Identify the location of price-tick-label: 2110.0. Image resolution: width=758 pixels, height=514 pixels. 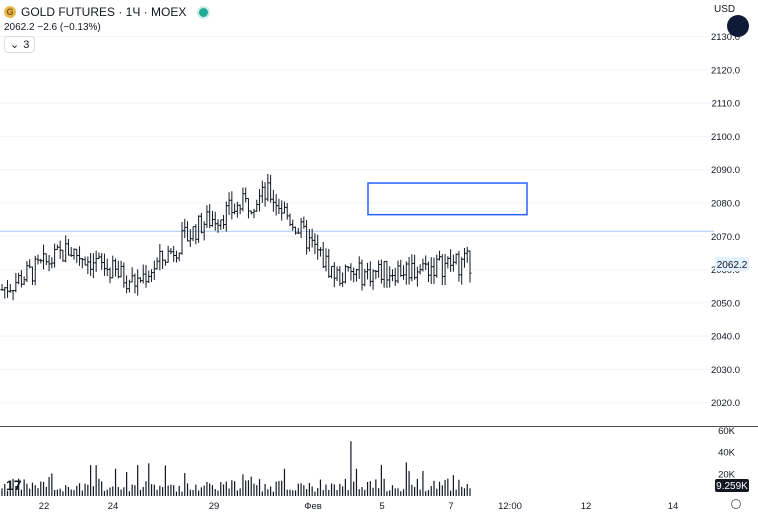
(726, 104).